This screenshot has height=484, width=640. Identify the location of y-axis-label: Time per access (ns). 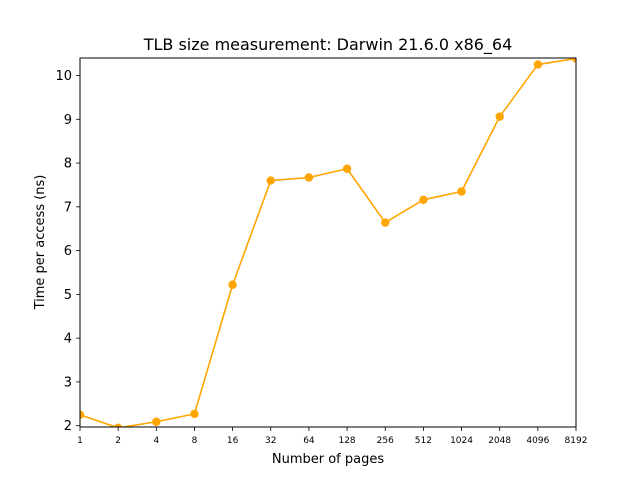
(40, 243).